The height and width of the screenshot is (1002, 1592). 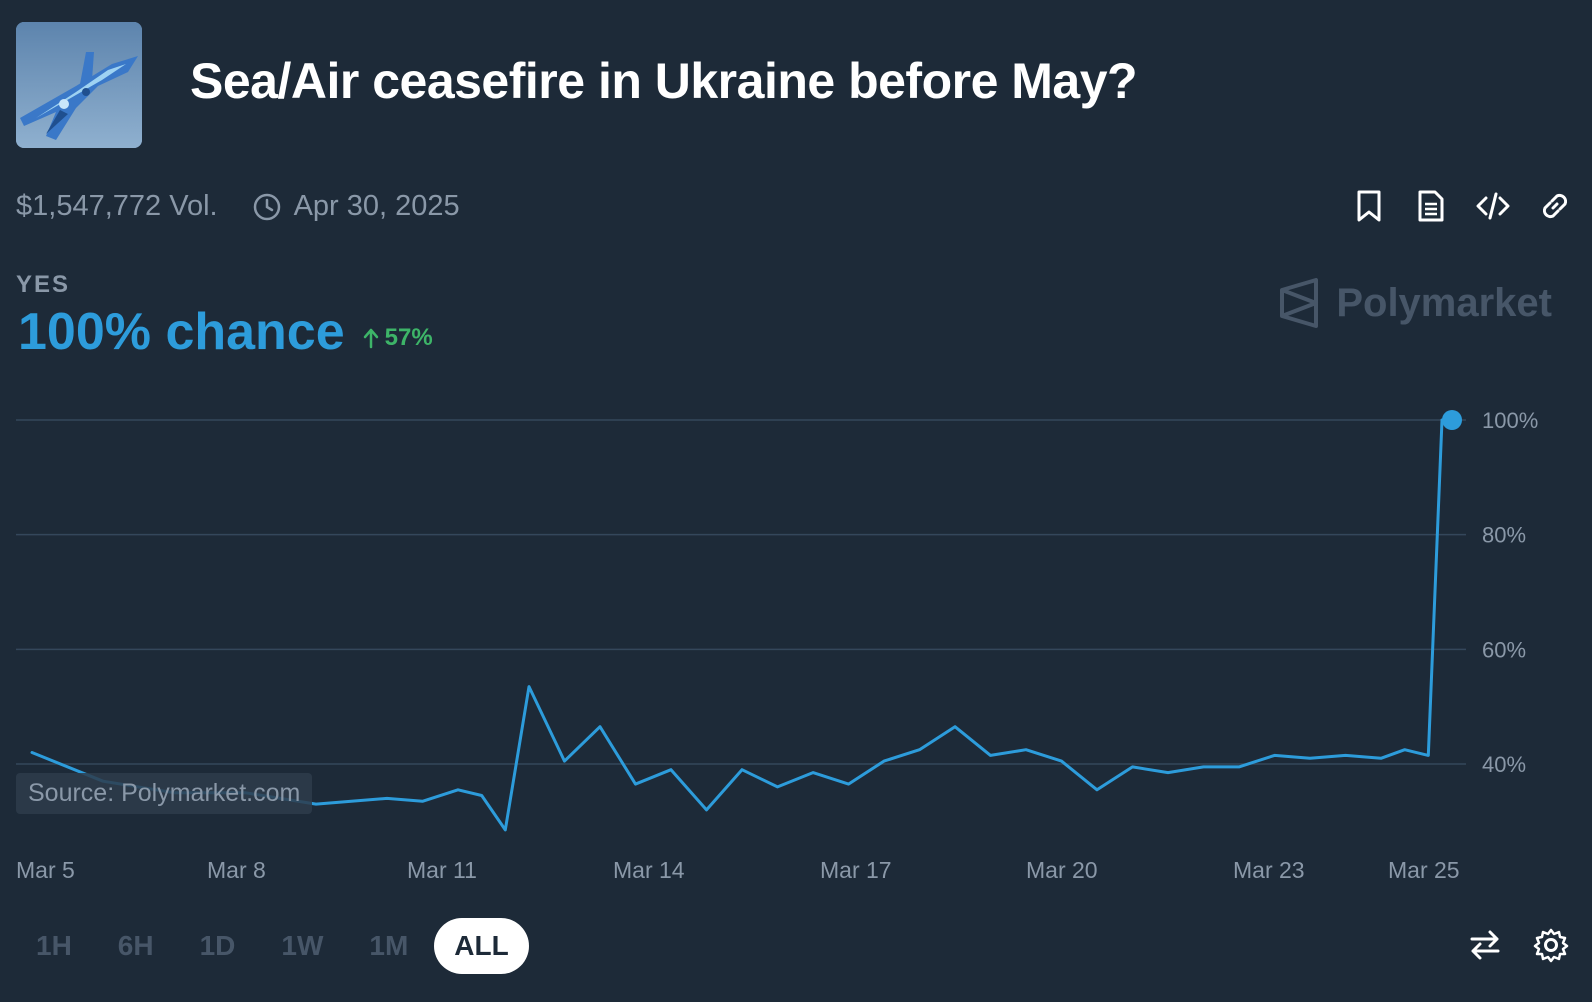 I want to click on change-value: 57%, so click(x=408, y=337).